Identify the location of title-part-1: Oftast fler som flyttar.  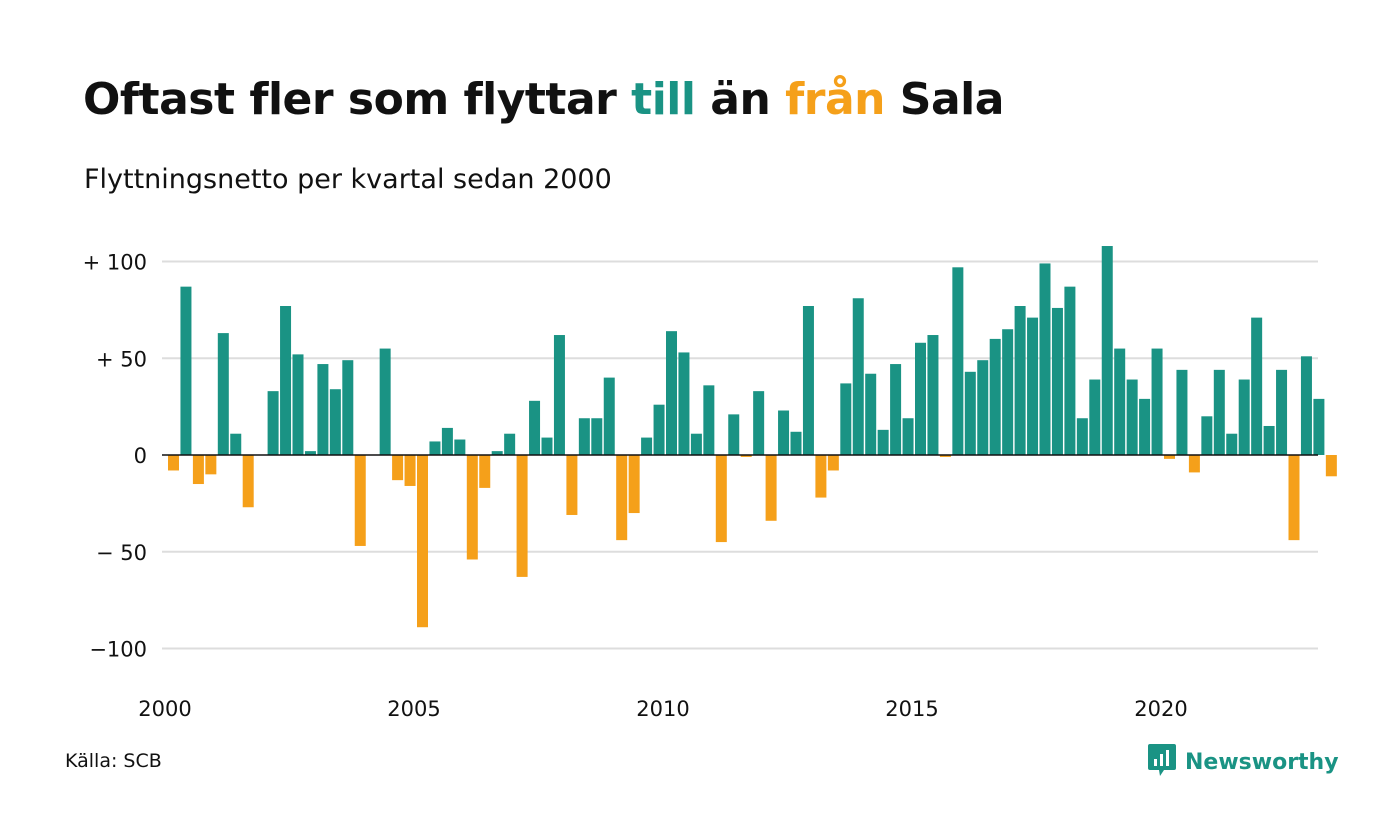
(357, 99).